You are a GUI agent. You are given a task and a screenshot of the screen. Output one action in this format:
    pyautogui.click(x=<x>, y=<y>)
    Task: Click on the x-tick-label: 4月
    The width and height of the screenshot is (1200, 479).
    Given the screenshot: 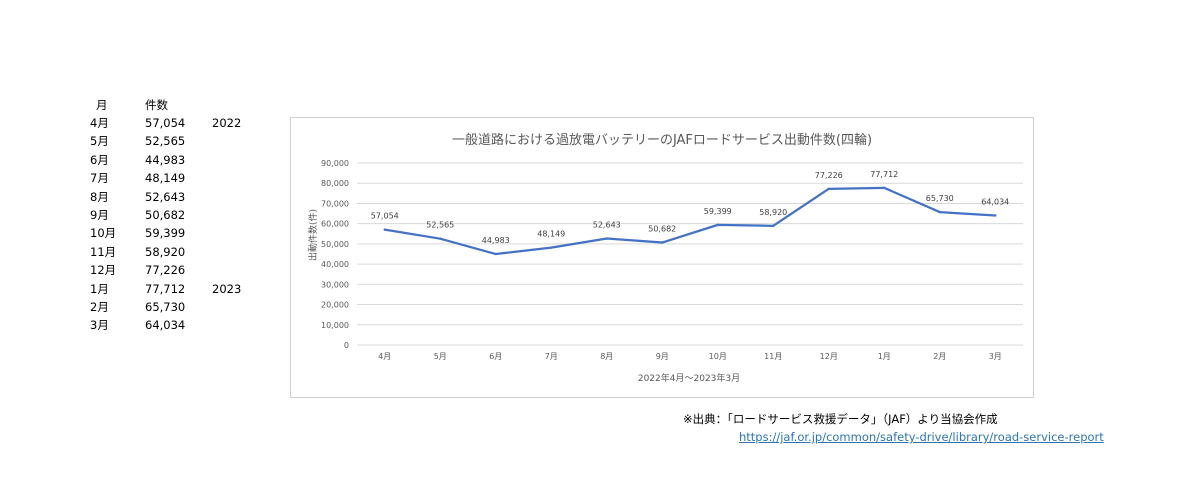 What is the action you would take?
    pyautogui.click(x=384, y=356)
    